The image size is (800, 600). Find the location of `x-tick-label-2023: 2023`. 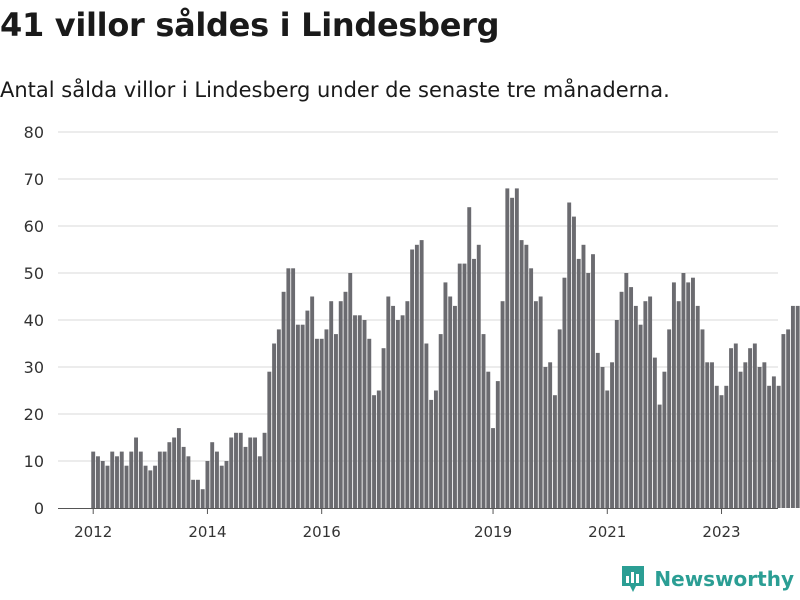

x-tick-label-2023: 2023 is located at coordinates (721, 532).